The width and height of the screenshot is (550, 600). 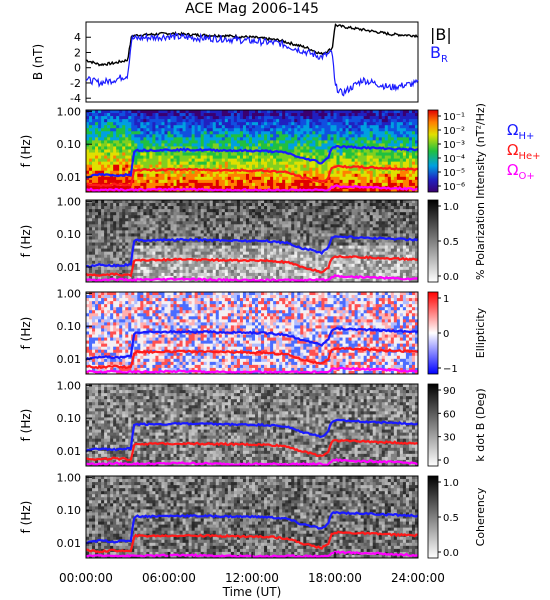 What do you see at coordinates (252, 64) in the screenshot?
I see `b-r-line` at bounding box center [252, 64].